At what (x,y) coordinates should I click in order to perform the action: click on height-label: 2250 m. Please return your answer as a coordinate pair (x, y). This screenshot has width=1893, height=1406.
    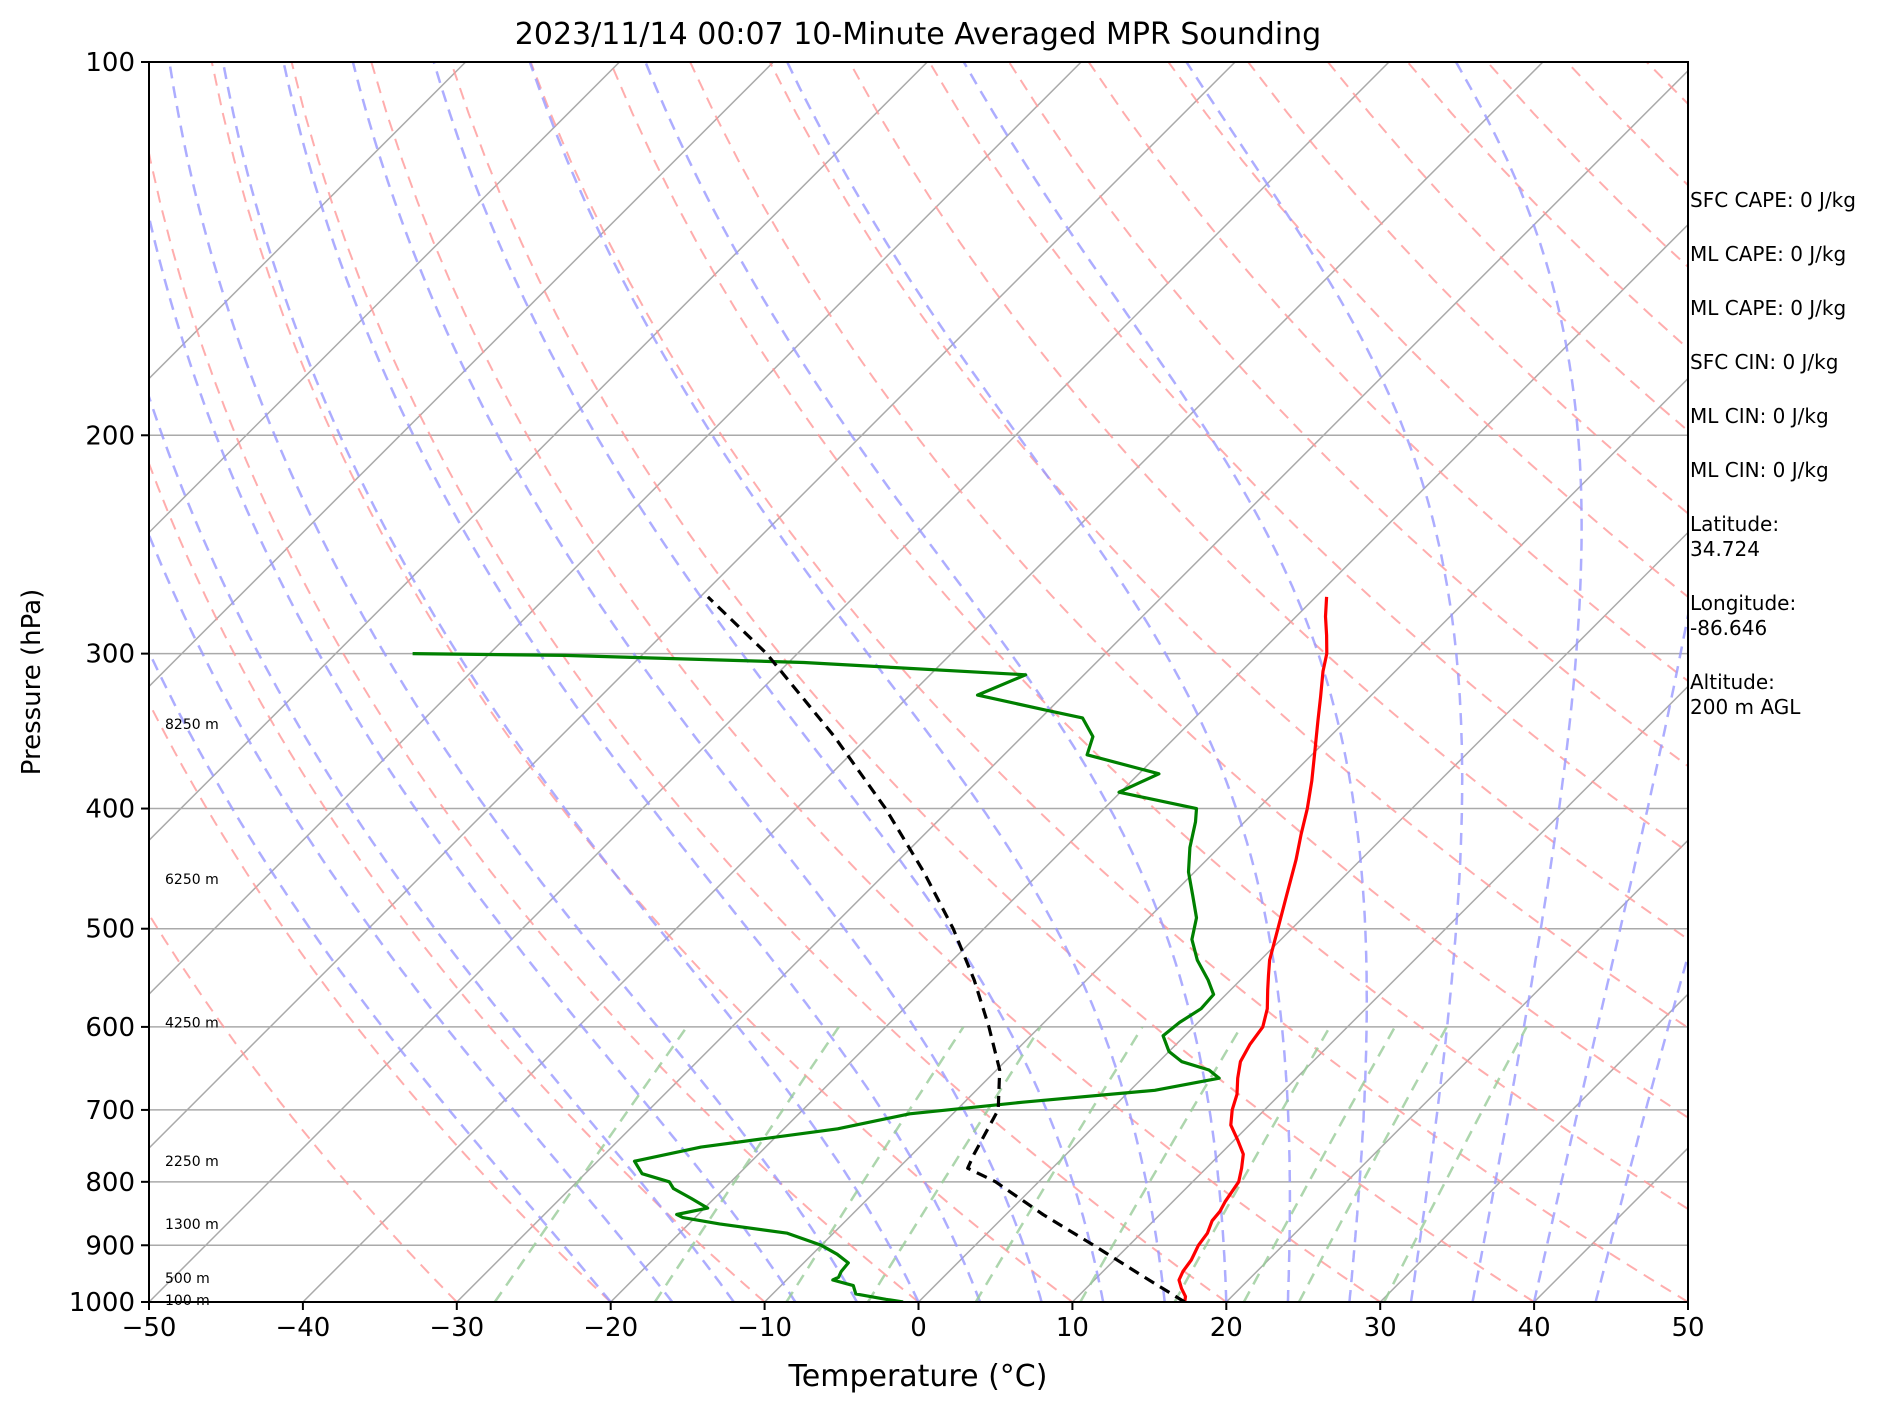
    Looking at the image, I should click on (192, 1162).